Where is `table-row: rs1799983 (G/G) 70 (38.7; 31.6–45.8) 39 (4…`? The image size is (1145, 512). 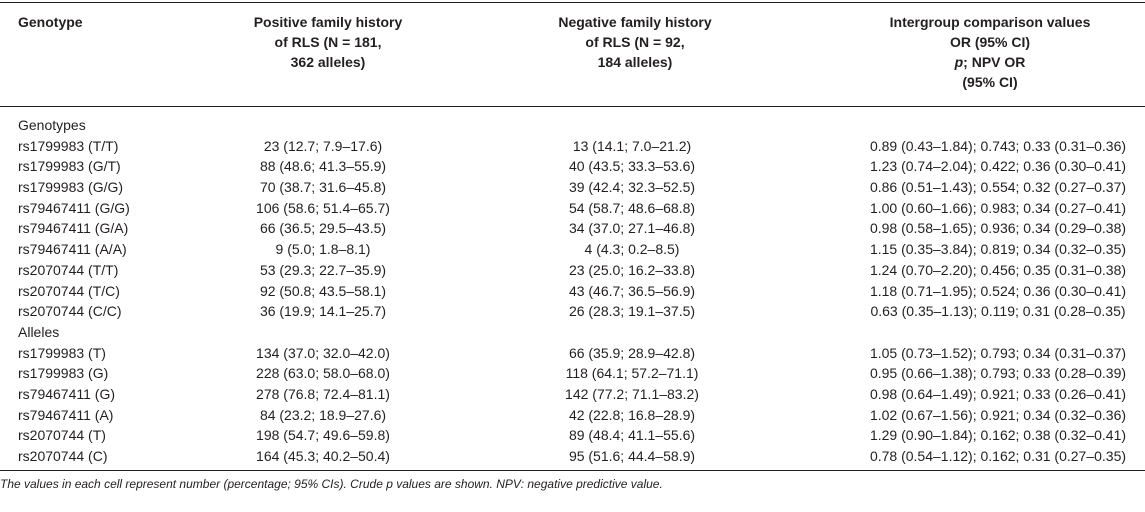 table-row: rs1799983 (G/G) 70 (38.7; 31.6–45.8) 39 (4… is located at coordinates (572, 187).